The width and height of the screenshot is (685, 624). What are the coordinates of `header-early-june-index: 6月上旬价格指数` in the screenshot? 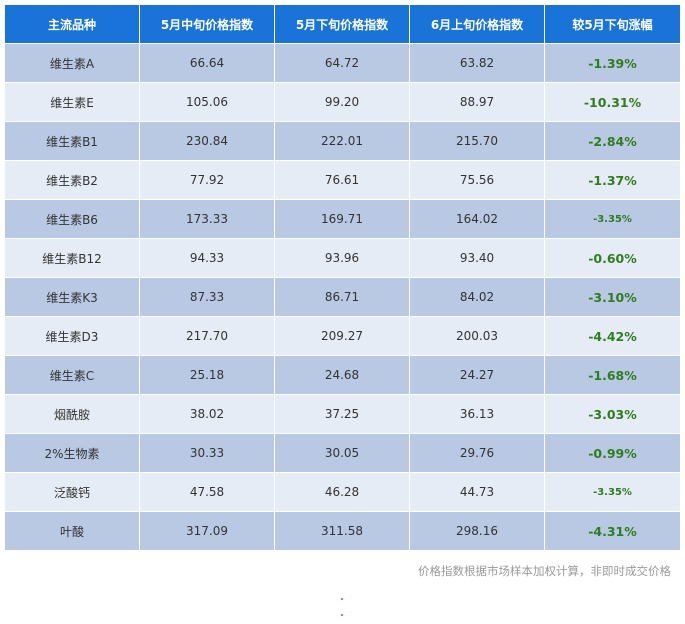 It's located at (477, 24).